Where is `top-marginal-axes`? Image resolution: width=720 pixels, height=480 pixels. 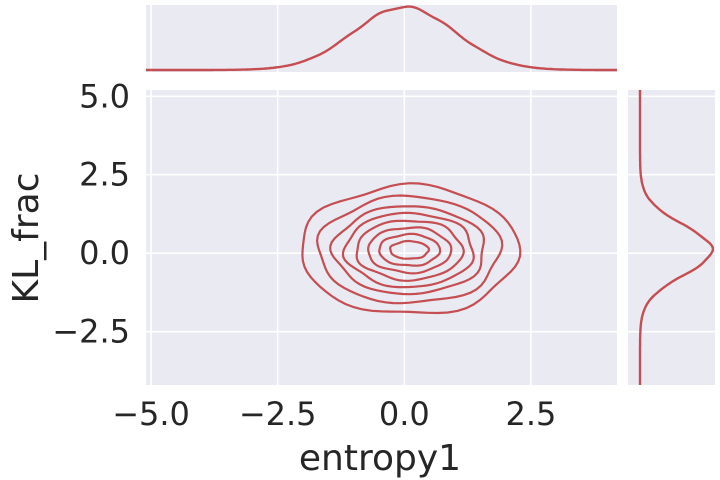 top-marginal-axes is located at coordinates (381, 38).